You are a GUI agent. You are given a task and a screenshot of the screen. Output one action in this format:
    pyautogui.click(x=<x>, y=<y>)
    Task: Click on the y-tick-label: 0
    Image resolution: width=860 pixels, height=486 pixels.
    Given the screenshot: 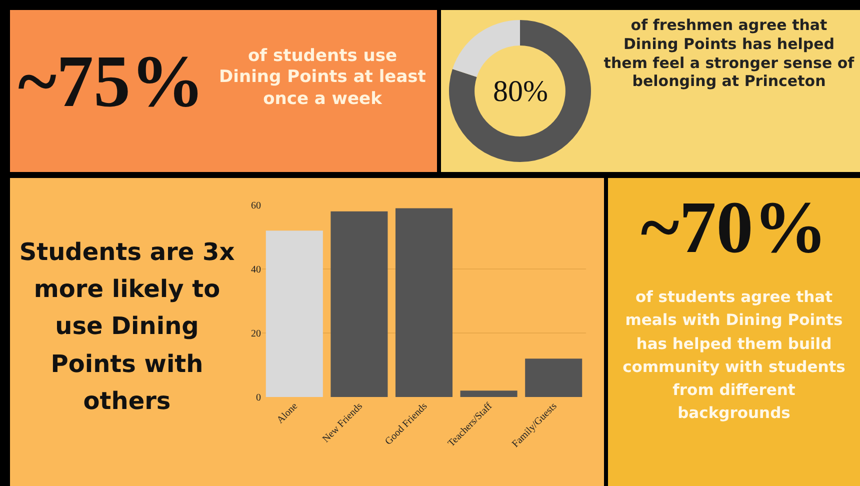 What is the action you would take?
    pyautogui.click(x=258, y=398)
    